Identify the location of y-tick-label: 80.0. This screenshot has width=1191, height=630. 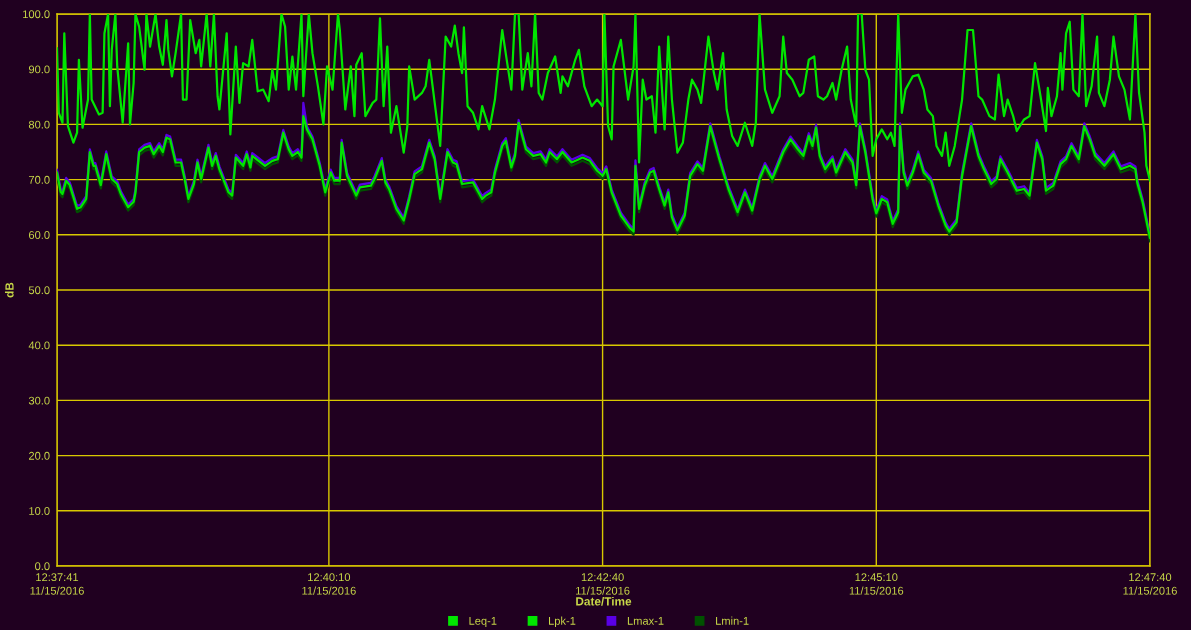
(39, 124).